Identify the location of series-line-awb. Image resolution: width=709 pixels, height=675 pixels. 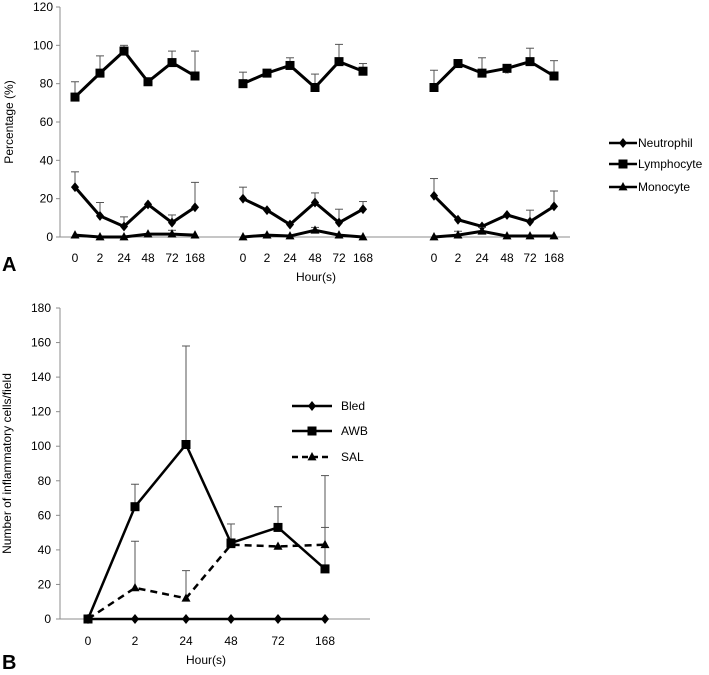
(206, 531).